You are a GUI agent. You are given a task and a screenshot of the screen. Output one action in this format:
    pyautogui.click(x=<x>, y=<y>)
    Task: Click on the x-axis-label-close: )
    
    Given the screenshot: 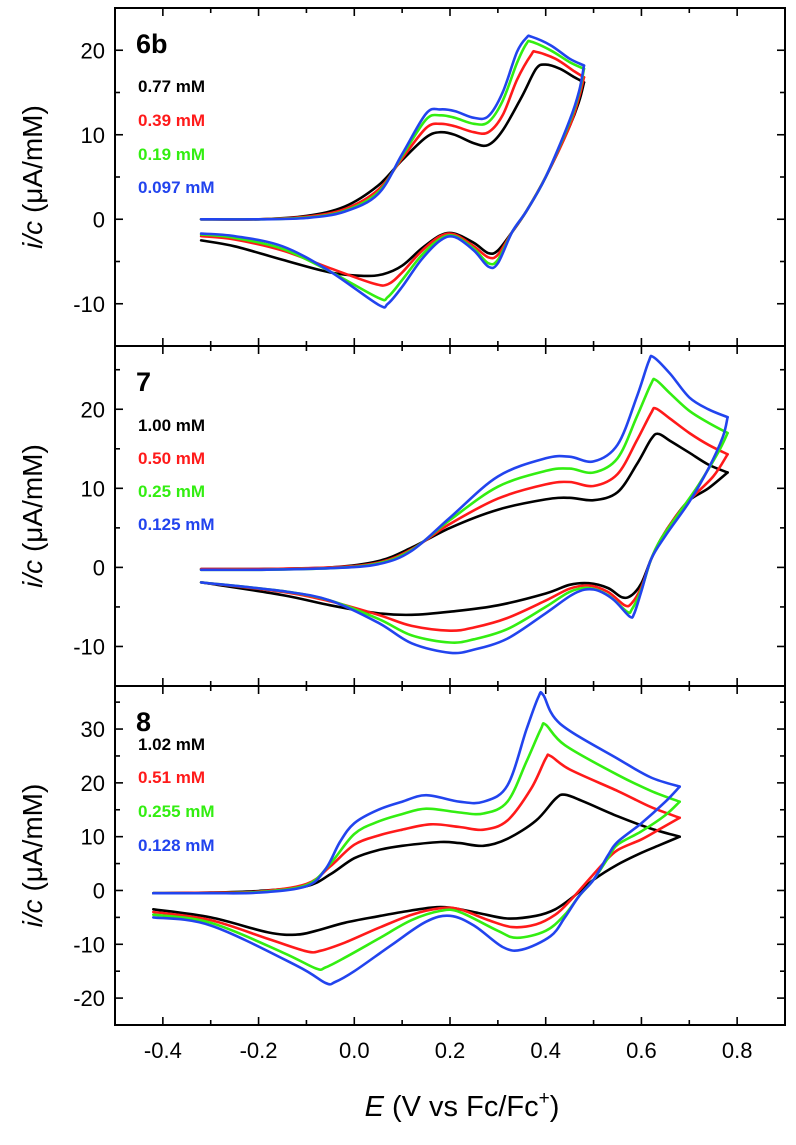 What is the action you would take?
    pyautogui.click(x=555, y=1107)
    